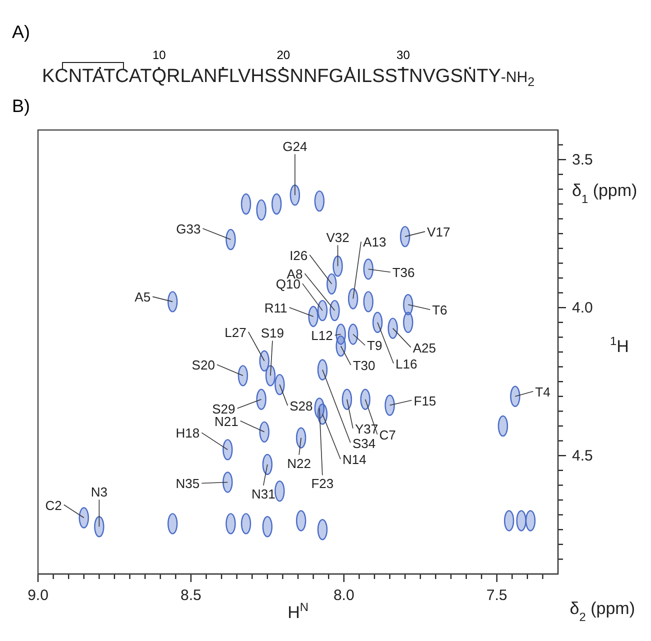 Image resolution: width=651 pixels, height=641 pixels. Describe the element at coordinates (403, 272) in the screenshot. I see `annotation: T36` at that location.